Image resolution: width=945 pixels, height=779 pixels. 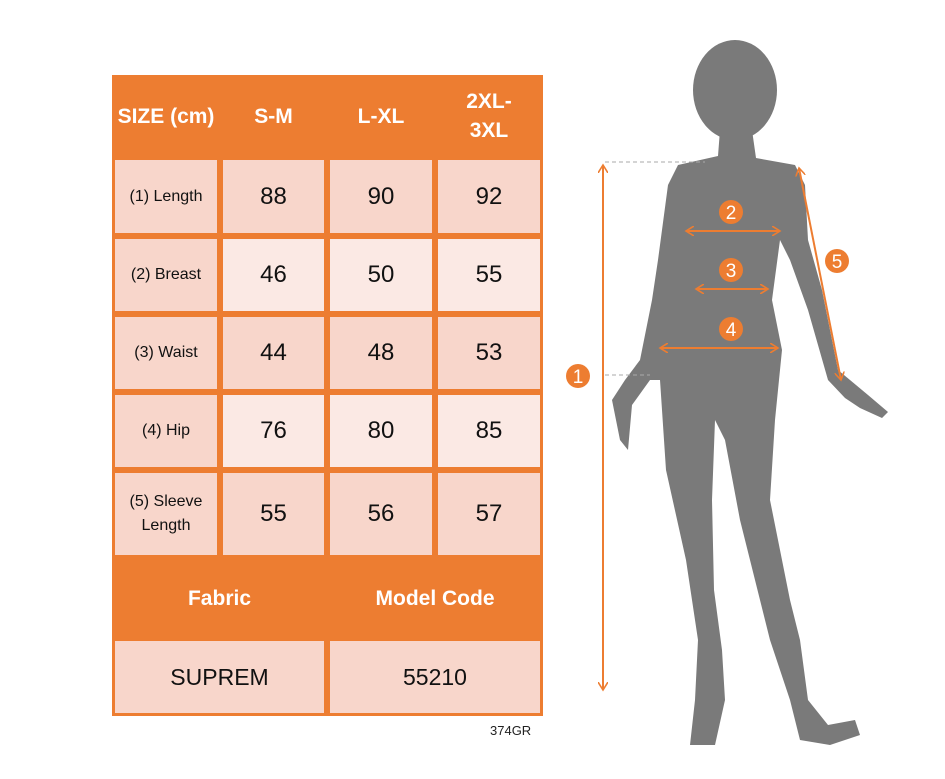 I want to click on marker-1: 1, so click(x=578, y=376).